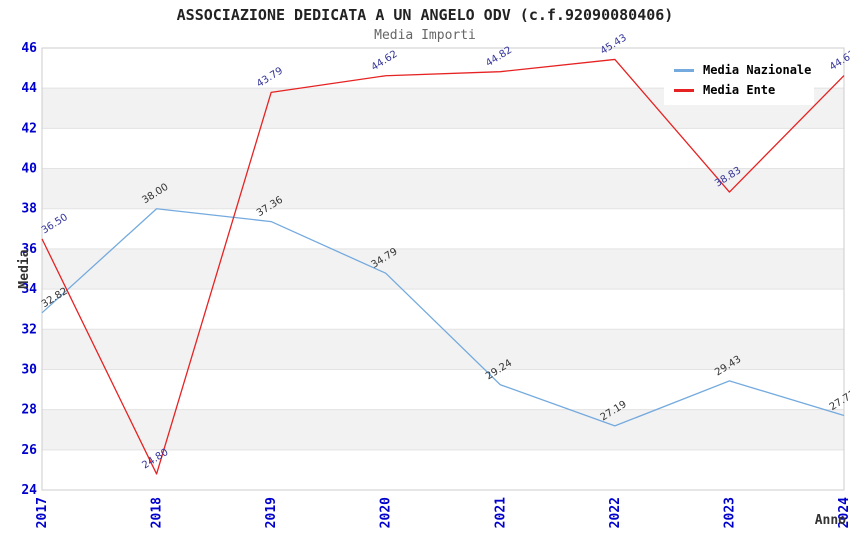  I want to click on x-tick-label: 2024, so click(843, 512).